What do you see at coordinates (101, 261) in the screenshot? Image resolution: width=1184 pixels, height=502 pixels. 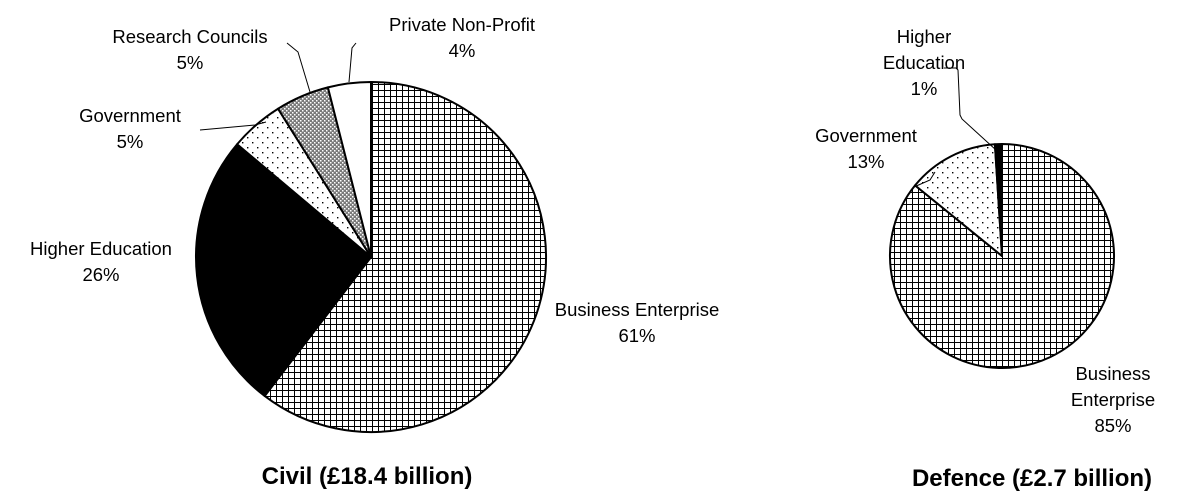 I see `slice-label-civil-higher-education: Higher Education 26%` at bounding box center [101, 261].